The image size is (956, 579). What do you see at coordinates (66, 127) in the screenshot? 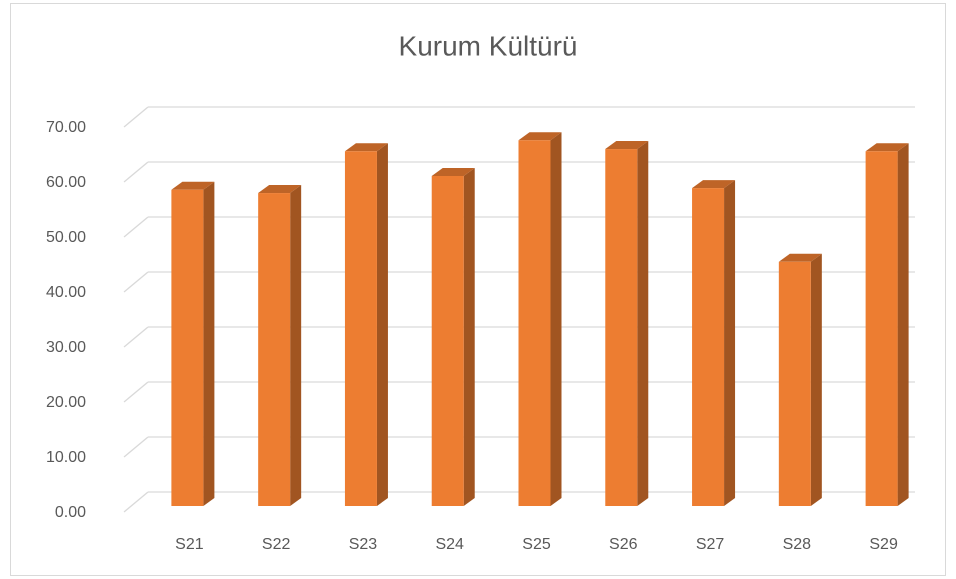
I see `y-tick-label: 70.00` at bounding box center [66, 127].